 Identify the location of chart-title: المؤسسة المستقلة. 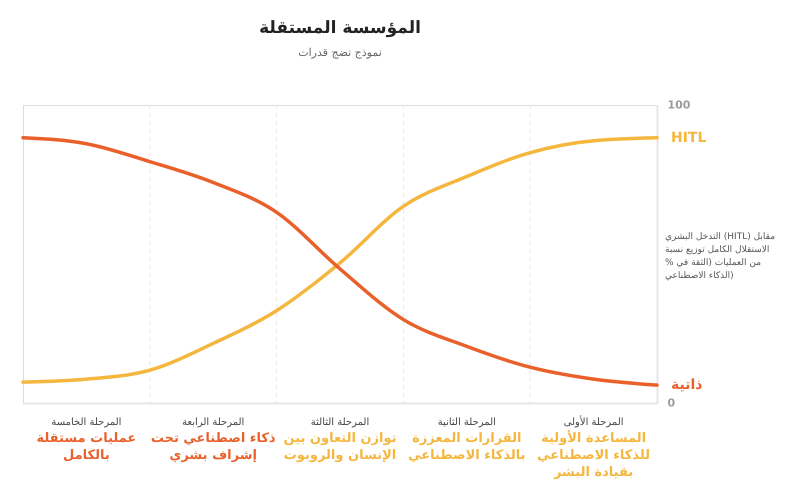
(340, 28).